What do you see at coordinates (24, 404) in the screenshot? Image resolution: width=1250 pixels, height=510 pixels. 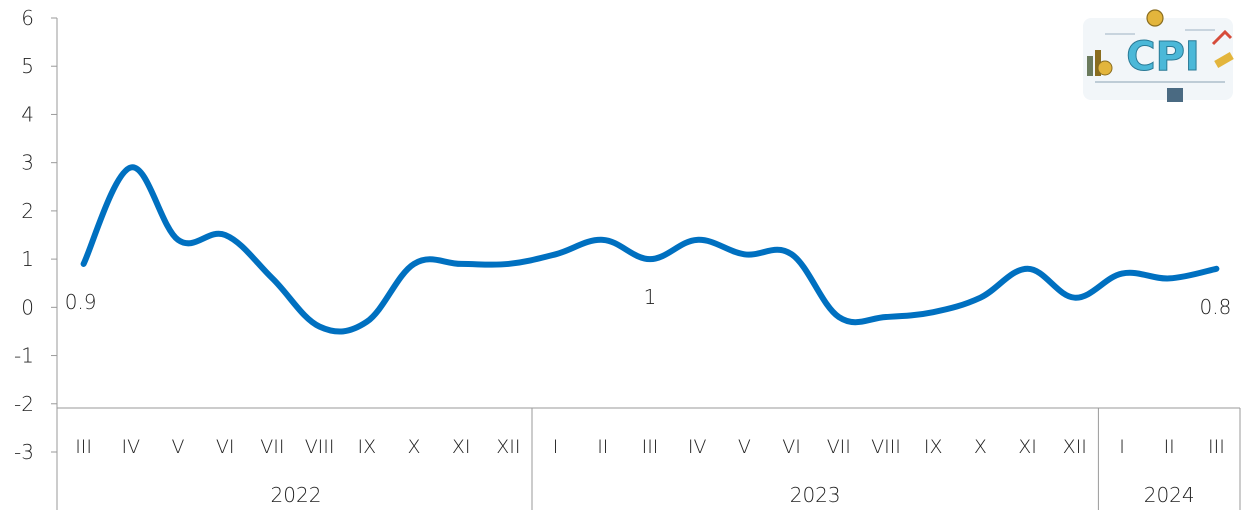 I see `y-tick-label: -2` at bounding box center [24, 404].